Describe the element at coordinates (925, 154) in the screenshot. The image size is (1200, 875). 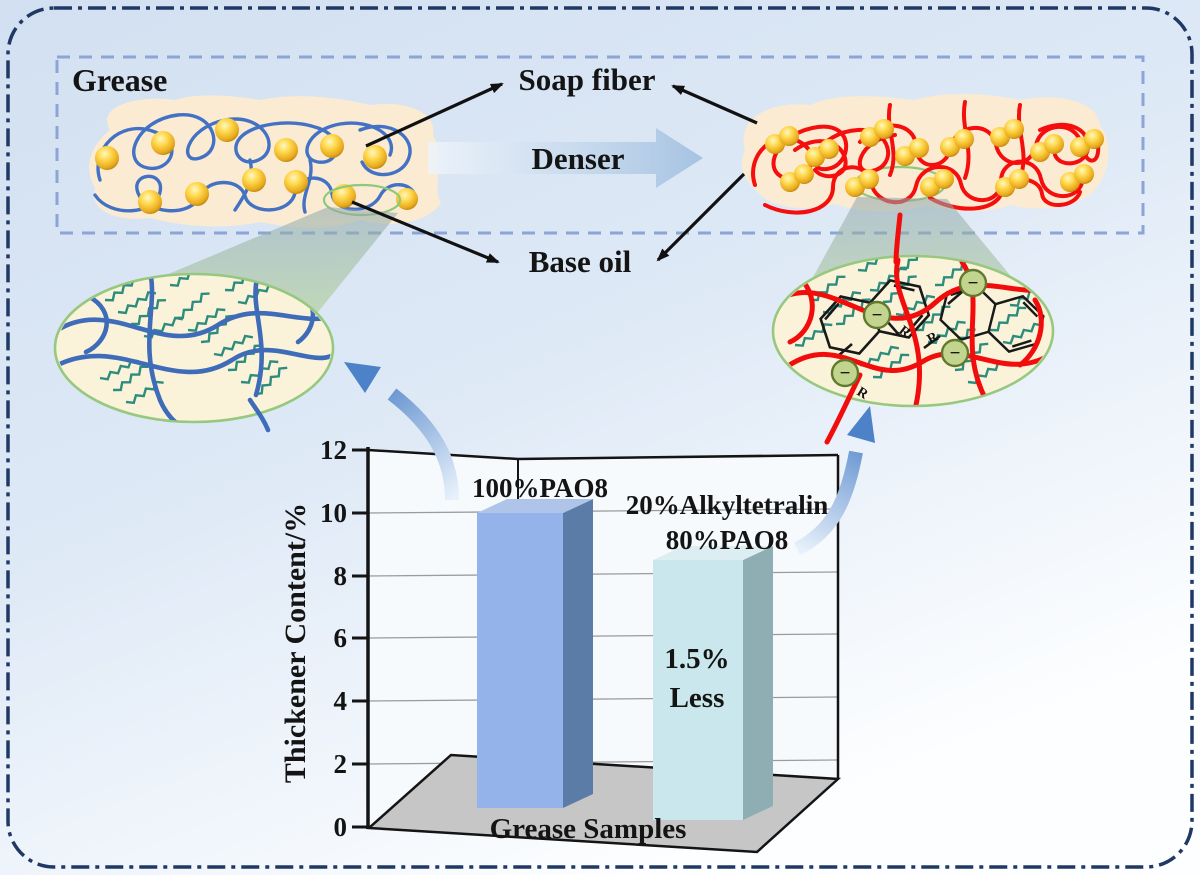
I see `right-grease-network` at that location.